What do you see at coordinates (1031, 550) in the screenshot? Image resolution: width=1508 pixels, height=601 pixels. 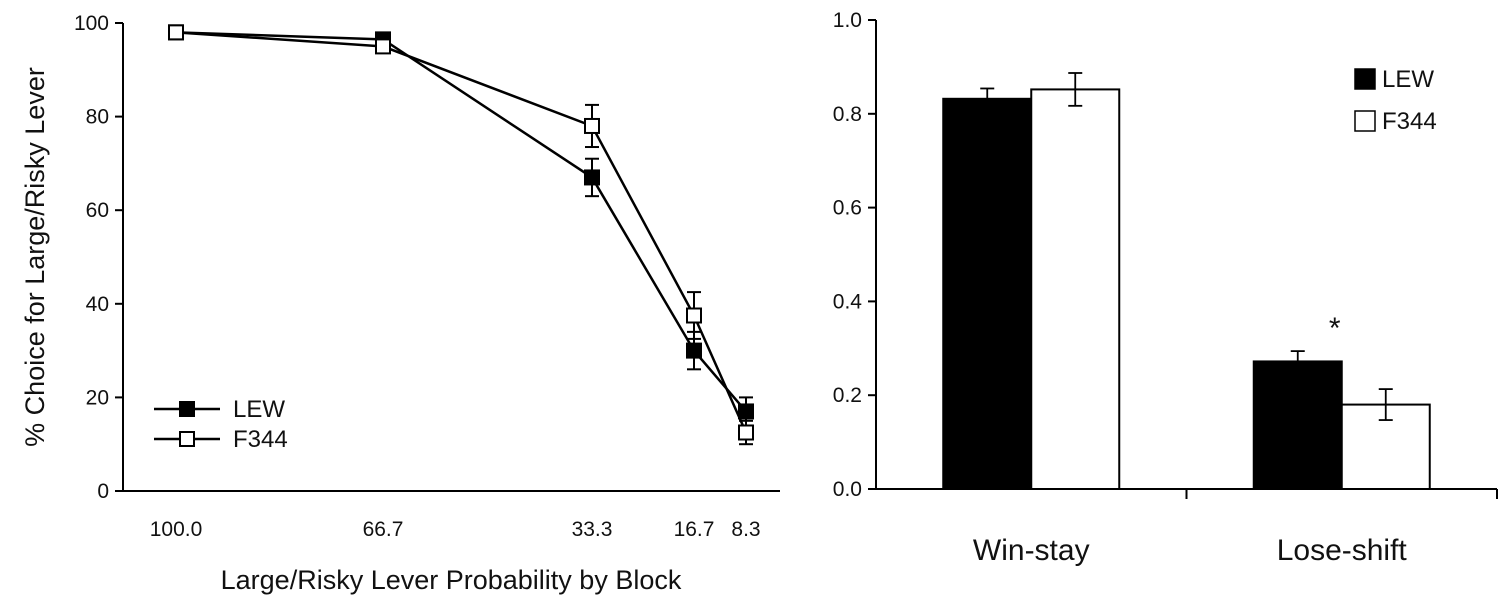 I see `category-label: Win-stay` at bounding box center [1031, 550].